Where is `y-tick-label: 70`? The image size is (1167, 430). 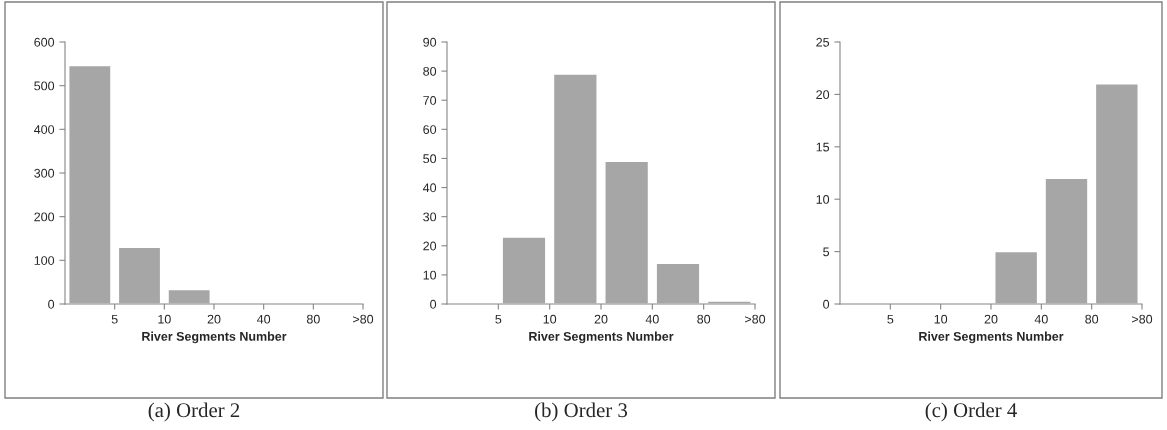
y-tick-label: 70 is located at coordinates (430, 100).